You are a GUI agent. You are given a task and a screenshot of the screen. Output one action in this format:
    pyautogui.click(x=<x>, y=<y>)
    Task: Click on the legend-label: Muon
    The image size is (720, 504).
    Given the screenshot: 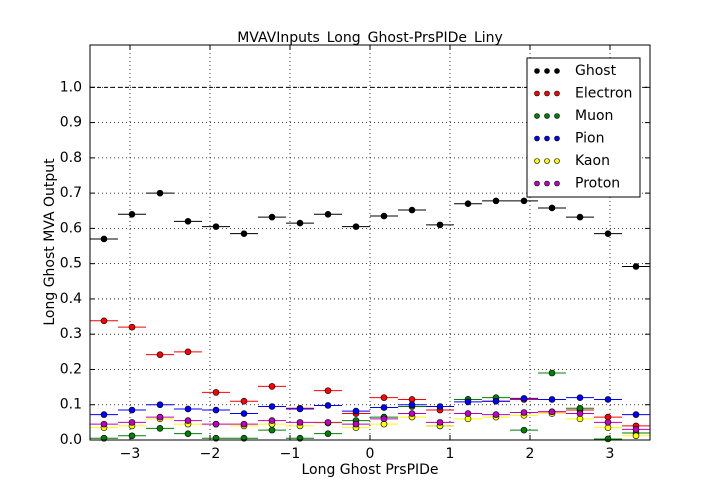 What is the action you would take?
    pyautogui.click(x=594, y=116)
    